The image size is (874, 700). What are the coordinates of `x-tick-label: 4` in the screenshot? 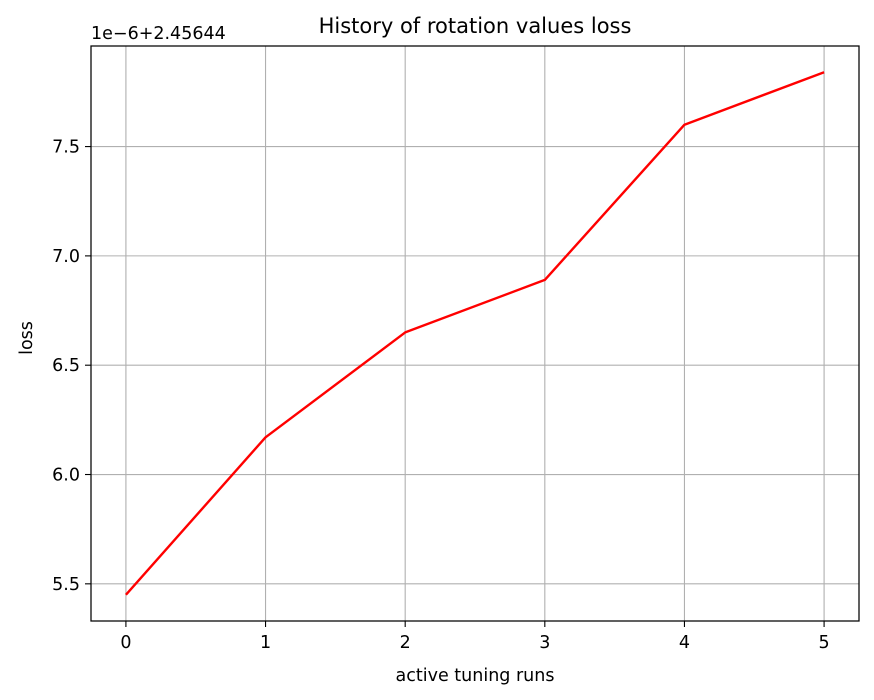 It's located at (684, 643).